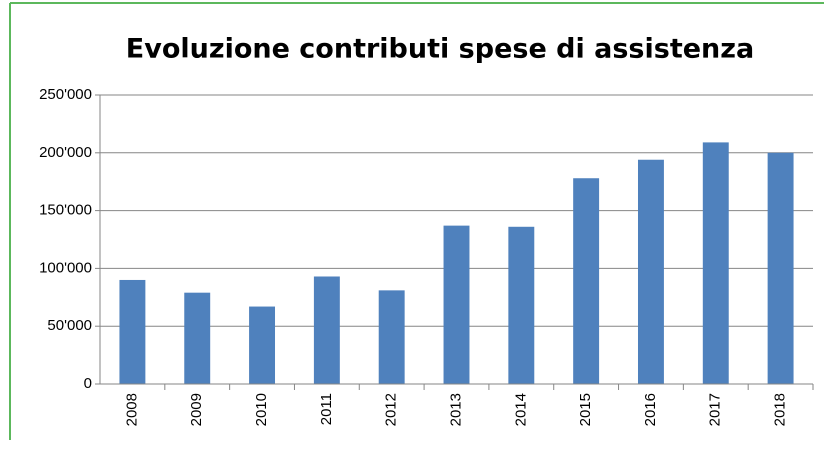 The image size is (824, 451). What do you see at coordinates (69, 325) in the screenshot?
I see `y-tick-label: 50'000` at bounding box center [69, 325].